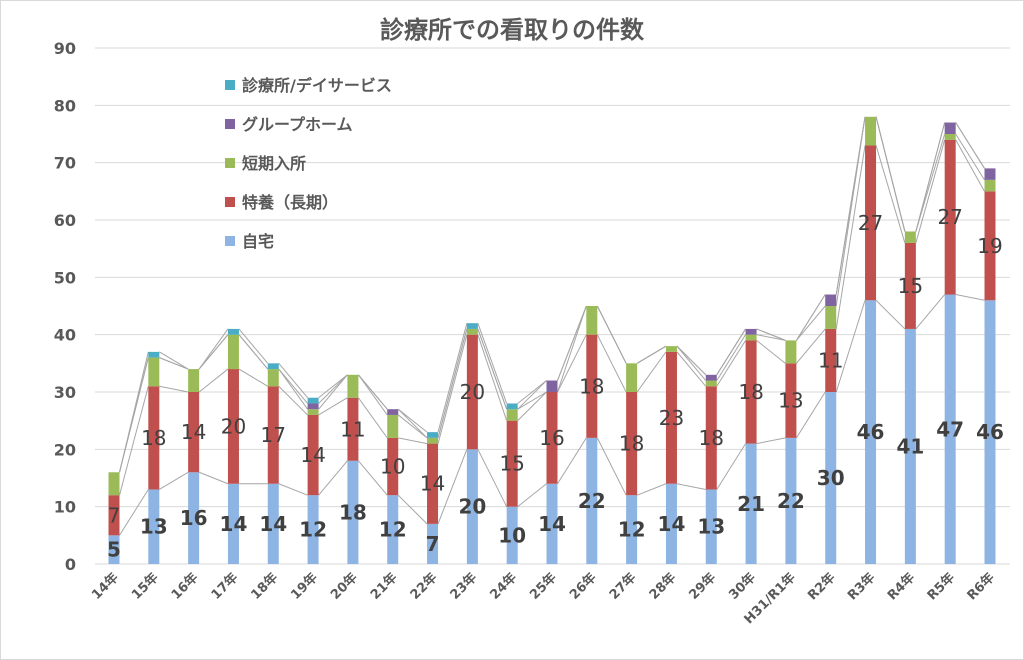 This screenshot has height=660, width=1024. I want to click on legend-marker-short-stay, so click(230, 163).